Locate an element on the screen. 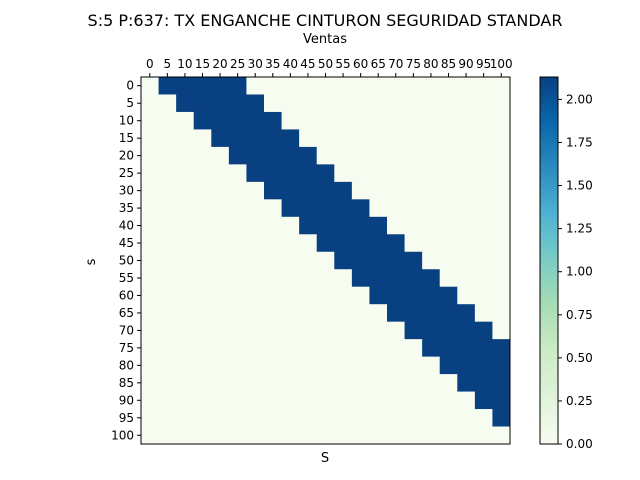  x-tick-label: 10 is located at coordinates (184, 64).